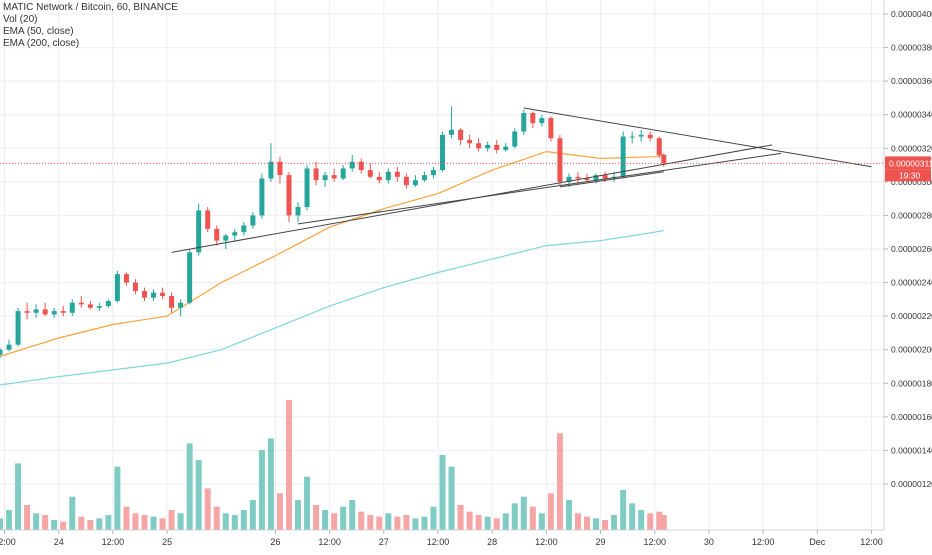  I want to click on y-tick-label: 0.00000160, so click(911, 417).